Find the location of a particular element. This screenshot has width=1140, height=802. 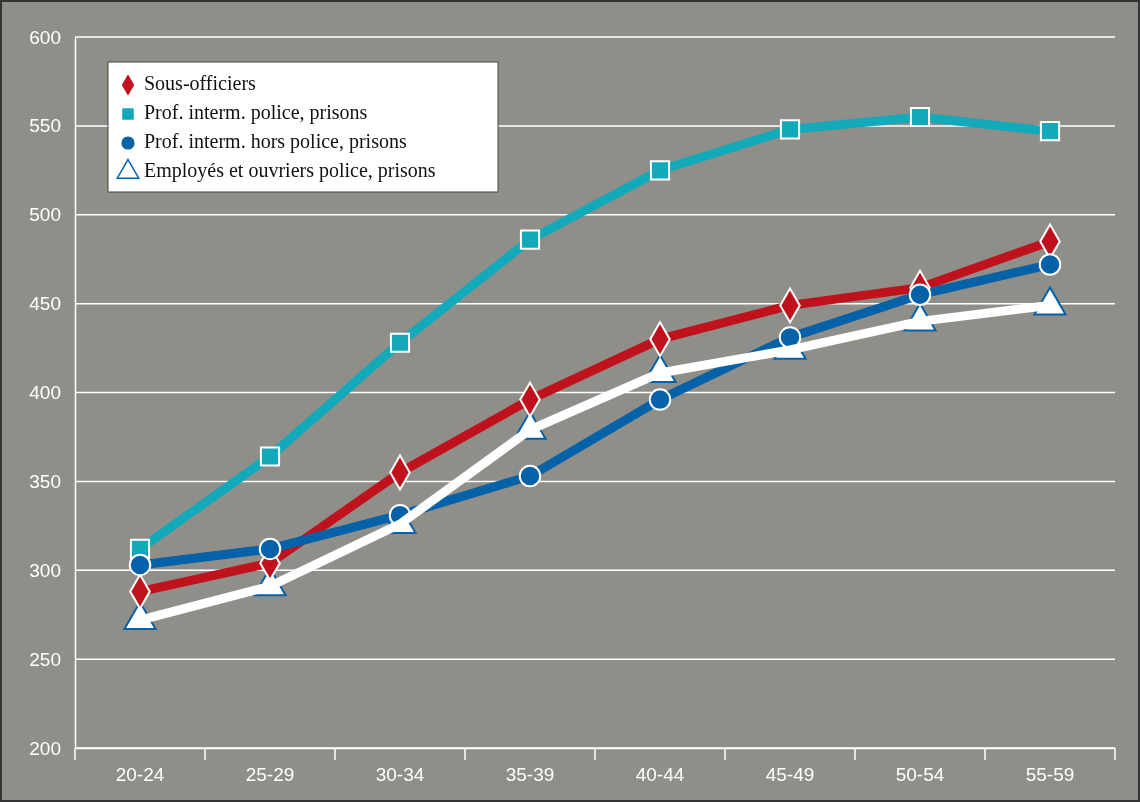

legend-label: Employés et ouvriers police, prisons is located at coordinates (290, 170).